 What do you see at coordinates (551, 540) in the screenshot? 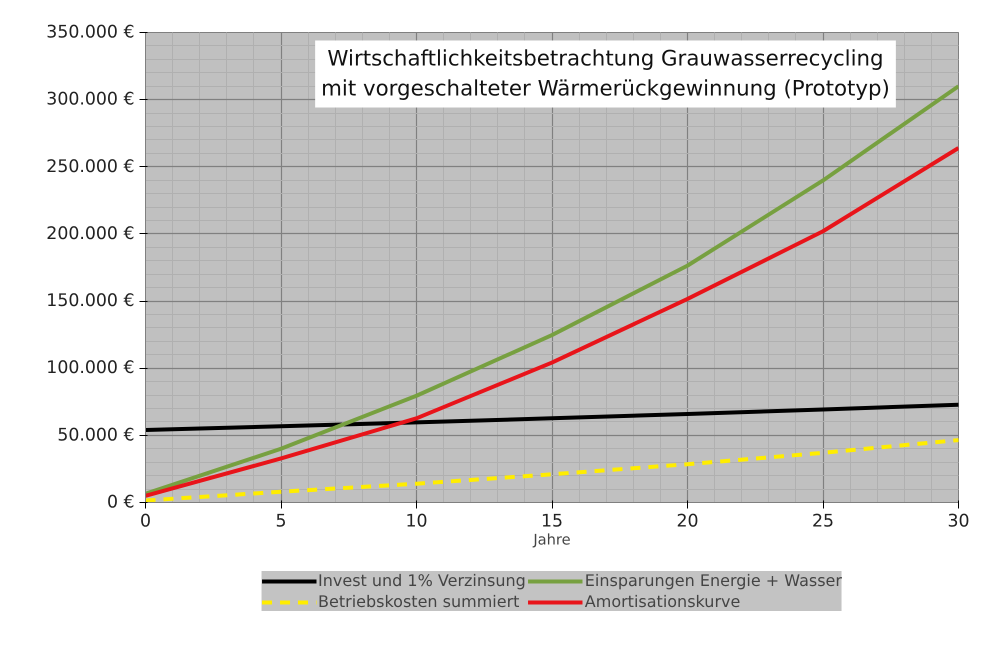
I see `x-axis-title: Jahre` at bounding box center [551, 540].